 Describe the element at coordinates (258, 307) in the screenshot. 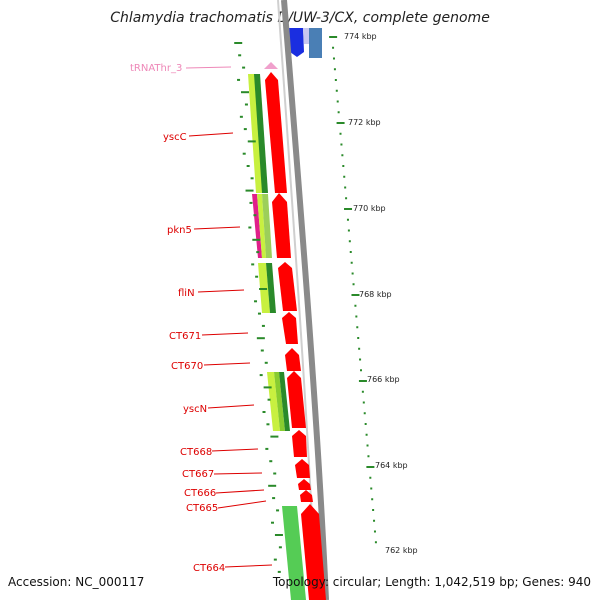

I see `gc-content-ticks` at that location.